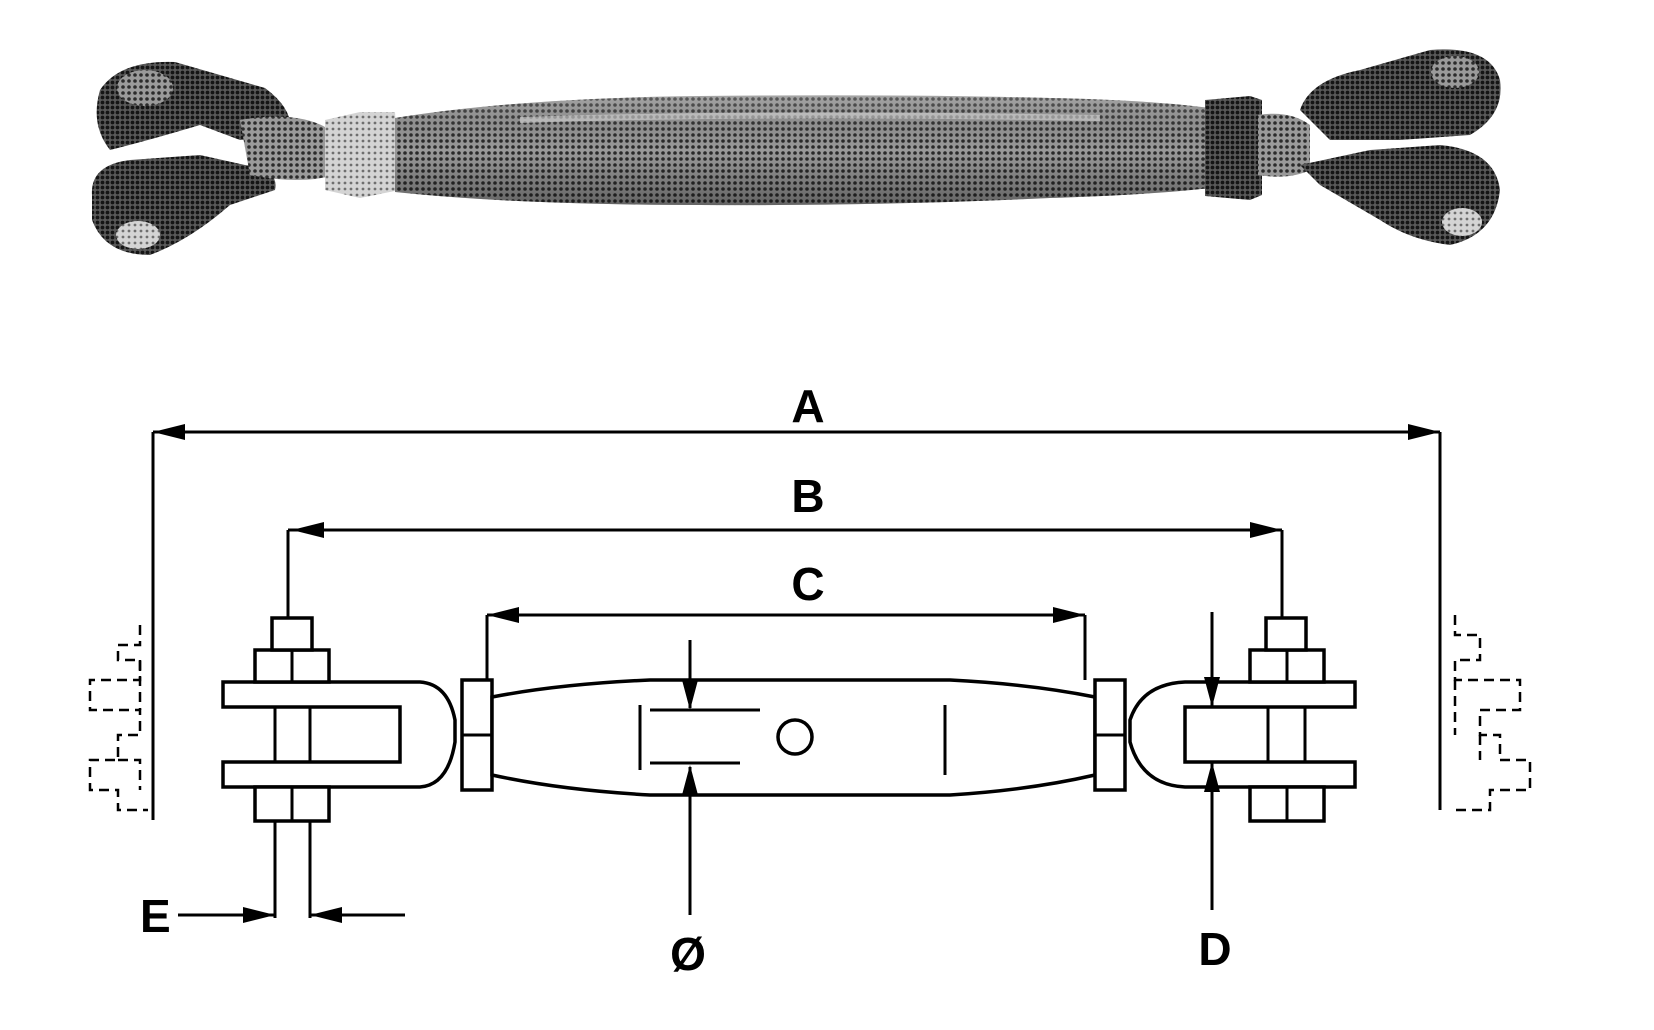 The image size is (1654, 1030). Describe the element at coordinates (688, 954) in the screenshot. I see `label-diameter: Ø` at that location.